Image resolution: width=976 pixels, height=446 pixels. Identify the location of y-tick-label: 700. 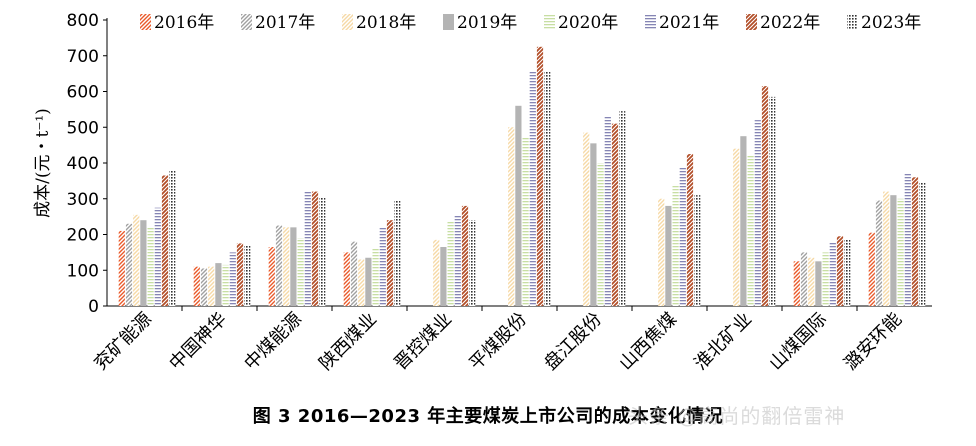
(83, 57).